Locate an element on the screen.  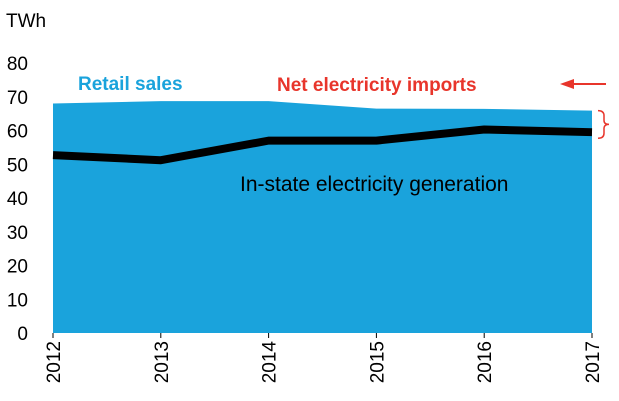
y-tick-label: 60 is located at coordinates (17, 132).